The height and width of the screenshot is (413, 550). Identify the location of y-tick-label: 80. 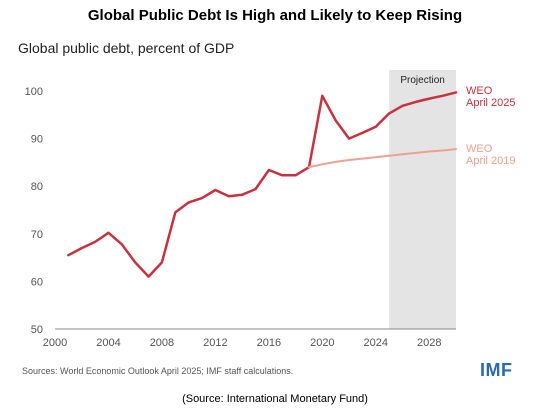
(37, 187).